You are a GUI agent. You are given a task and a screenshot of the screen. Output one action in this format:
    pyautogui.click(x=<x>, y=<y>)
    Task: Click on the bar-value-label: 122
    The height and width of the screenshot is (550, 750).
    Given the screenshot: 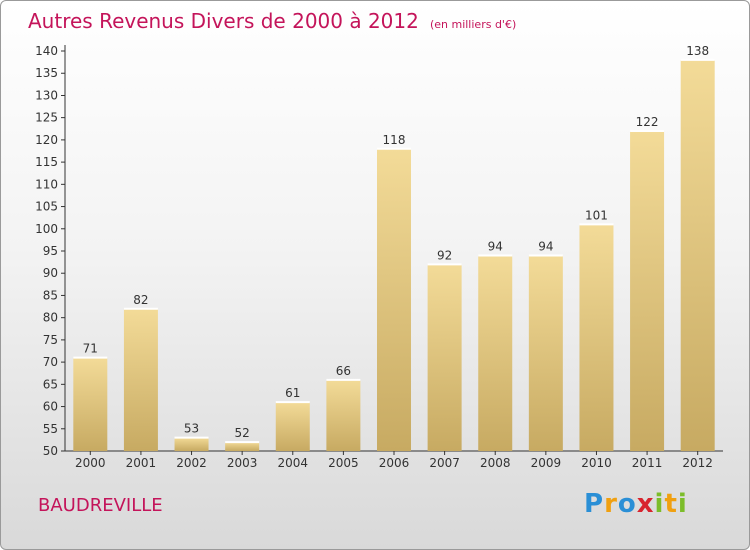 What is the action you would take?
    pyautogui.click(x=647, y=122)
    